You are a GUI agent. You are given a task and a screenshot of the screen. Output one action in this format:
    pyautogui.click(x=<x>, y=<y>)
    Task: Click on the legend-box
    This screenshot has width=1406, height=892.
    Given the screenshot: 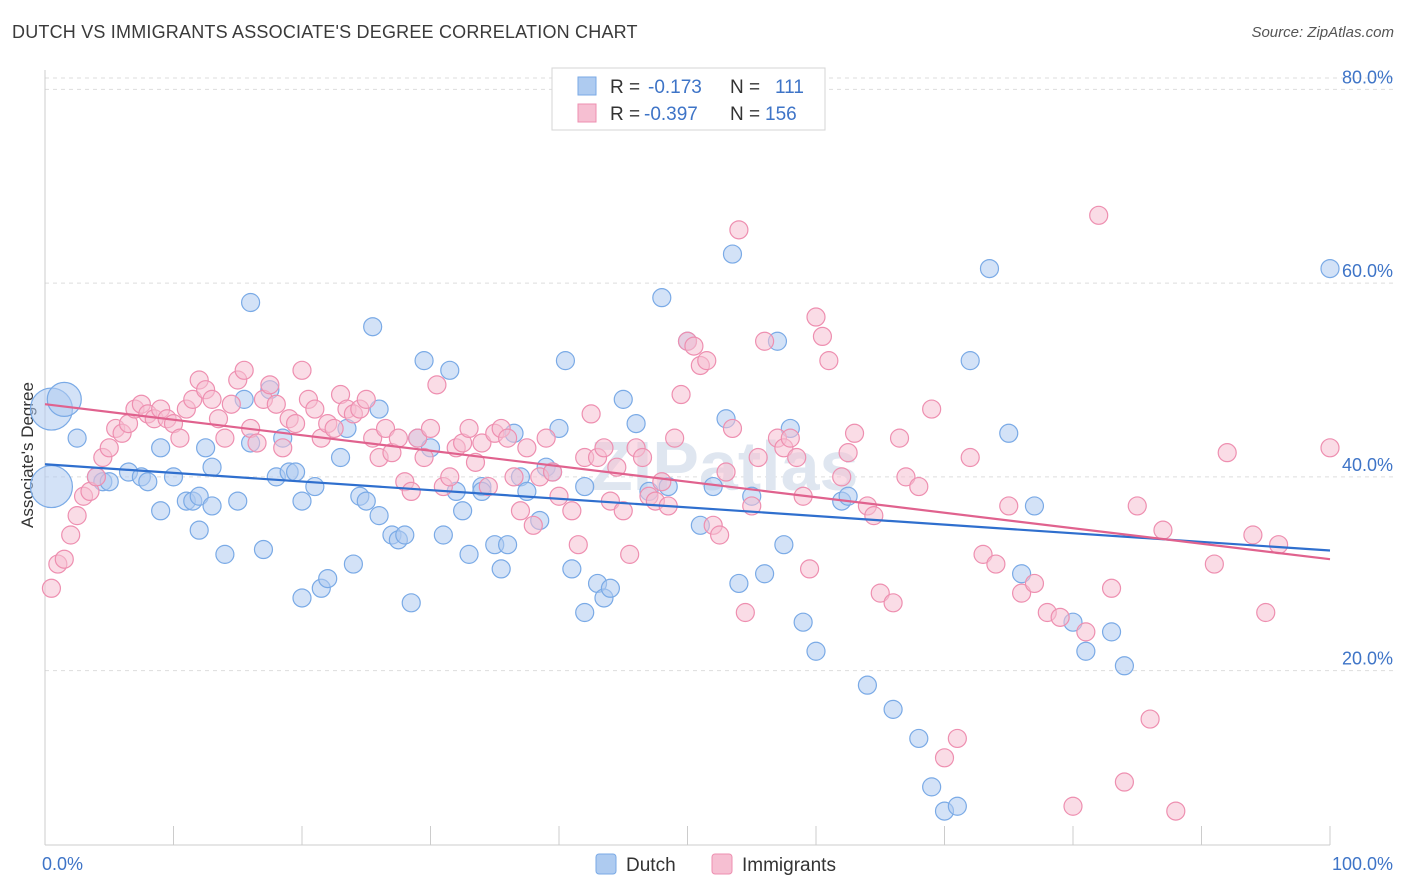 What is the action you would take?
    pyautogui.click(x=688, y=99)
    